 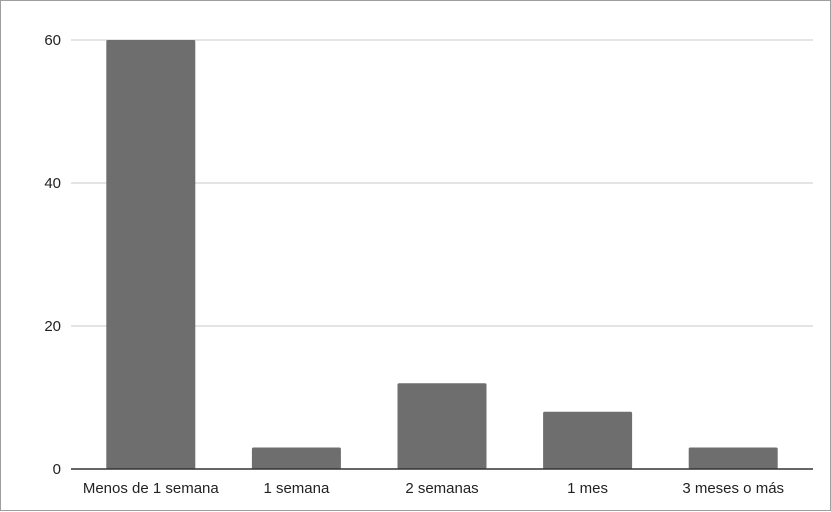 What do you see at coordinates (52, 183) in the screenshot?
I see `y-tick-label: 40` at bounding box center [52, 183].